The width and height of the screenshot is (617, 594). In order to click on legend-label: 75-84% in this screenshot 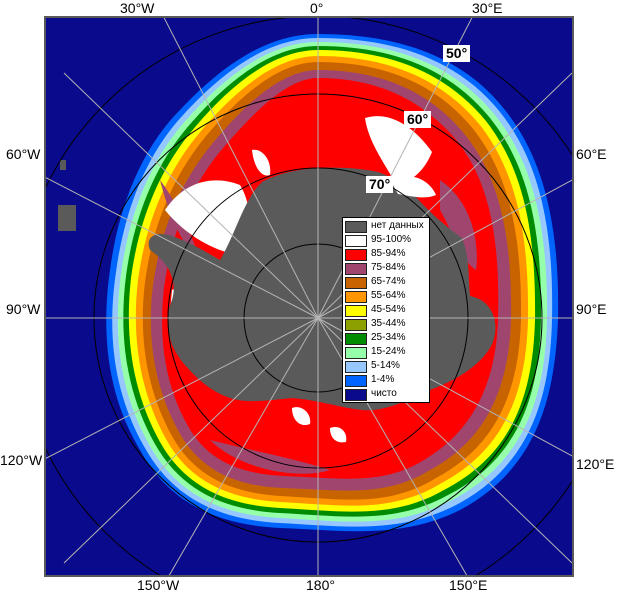, I will do `click(388, 267)`.